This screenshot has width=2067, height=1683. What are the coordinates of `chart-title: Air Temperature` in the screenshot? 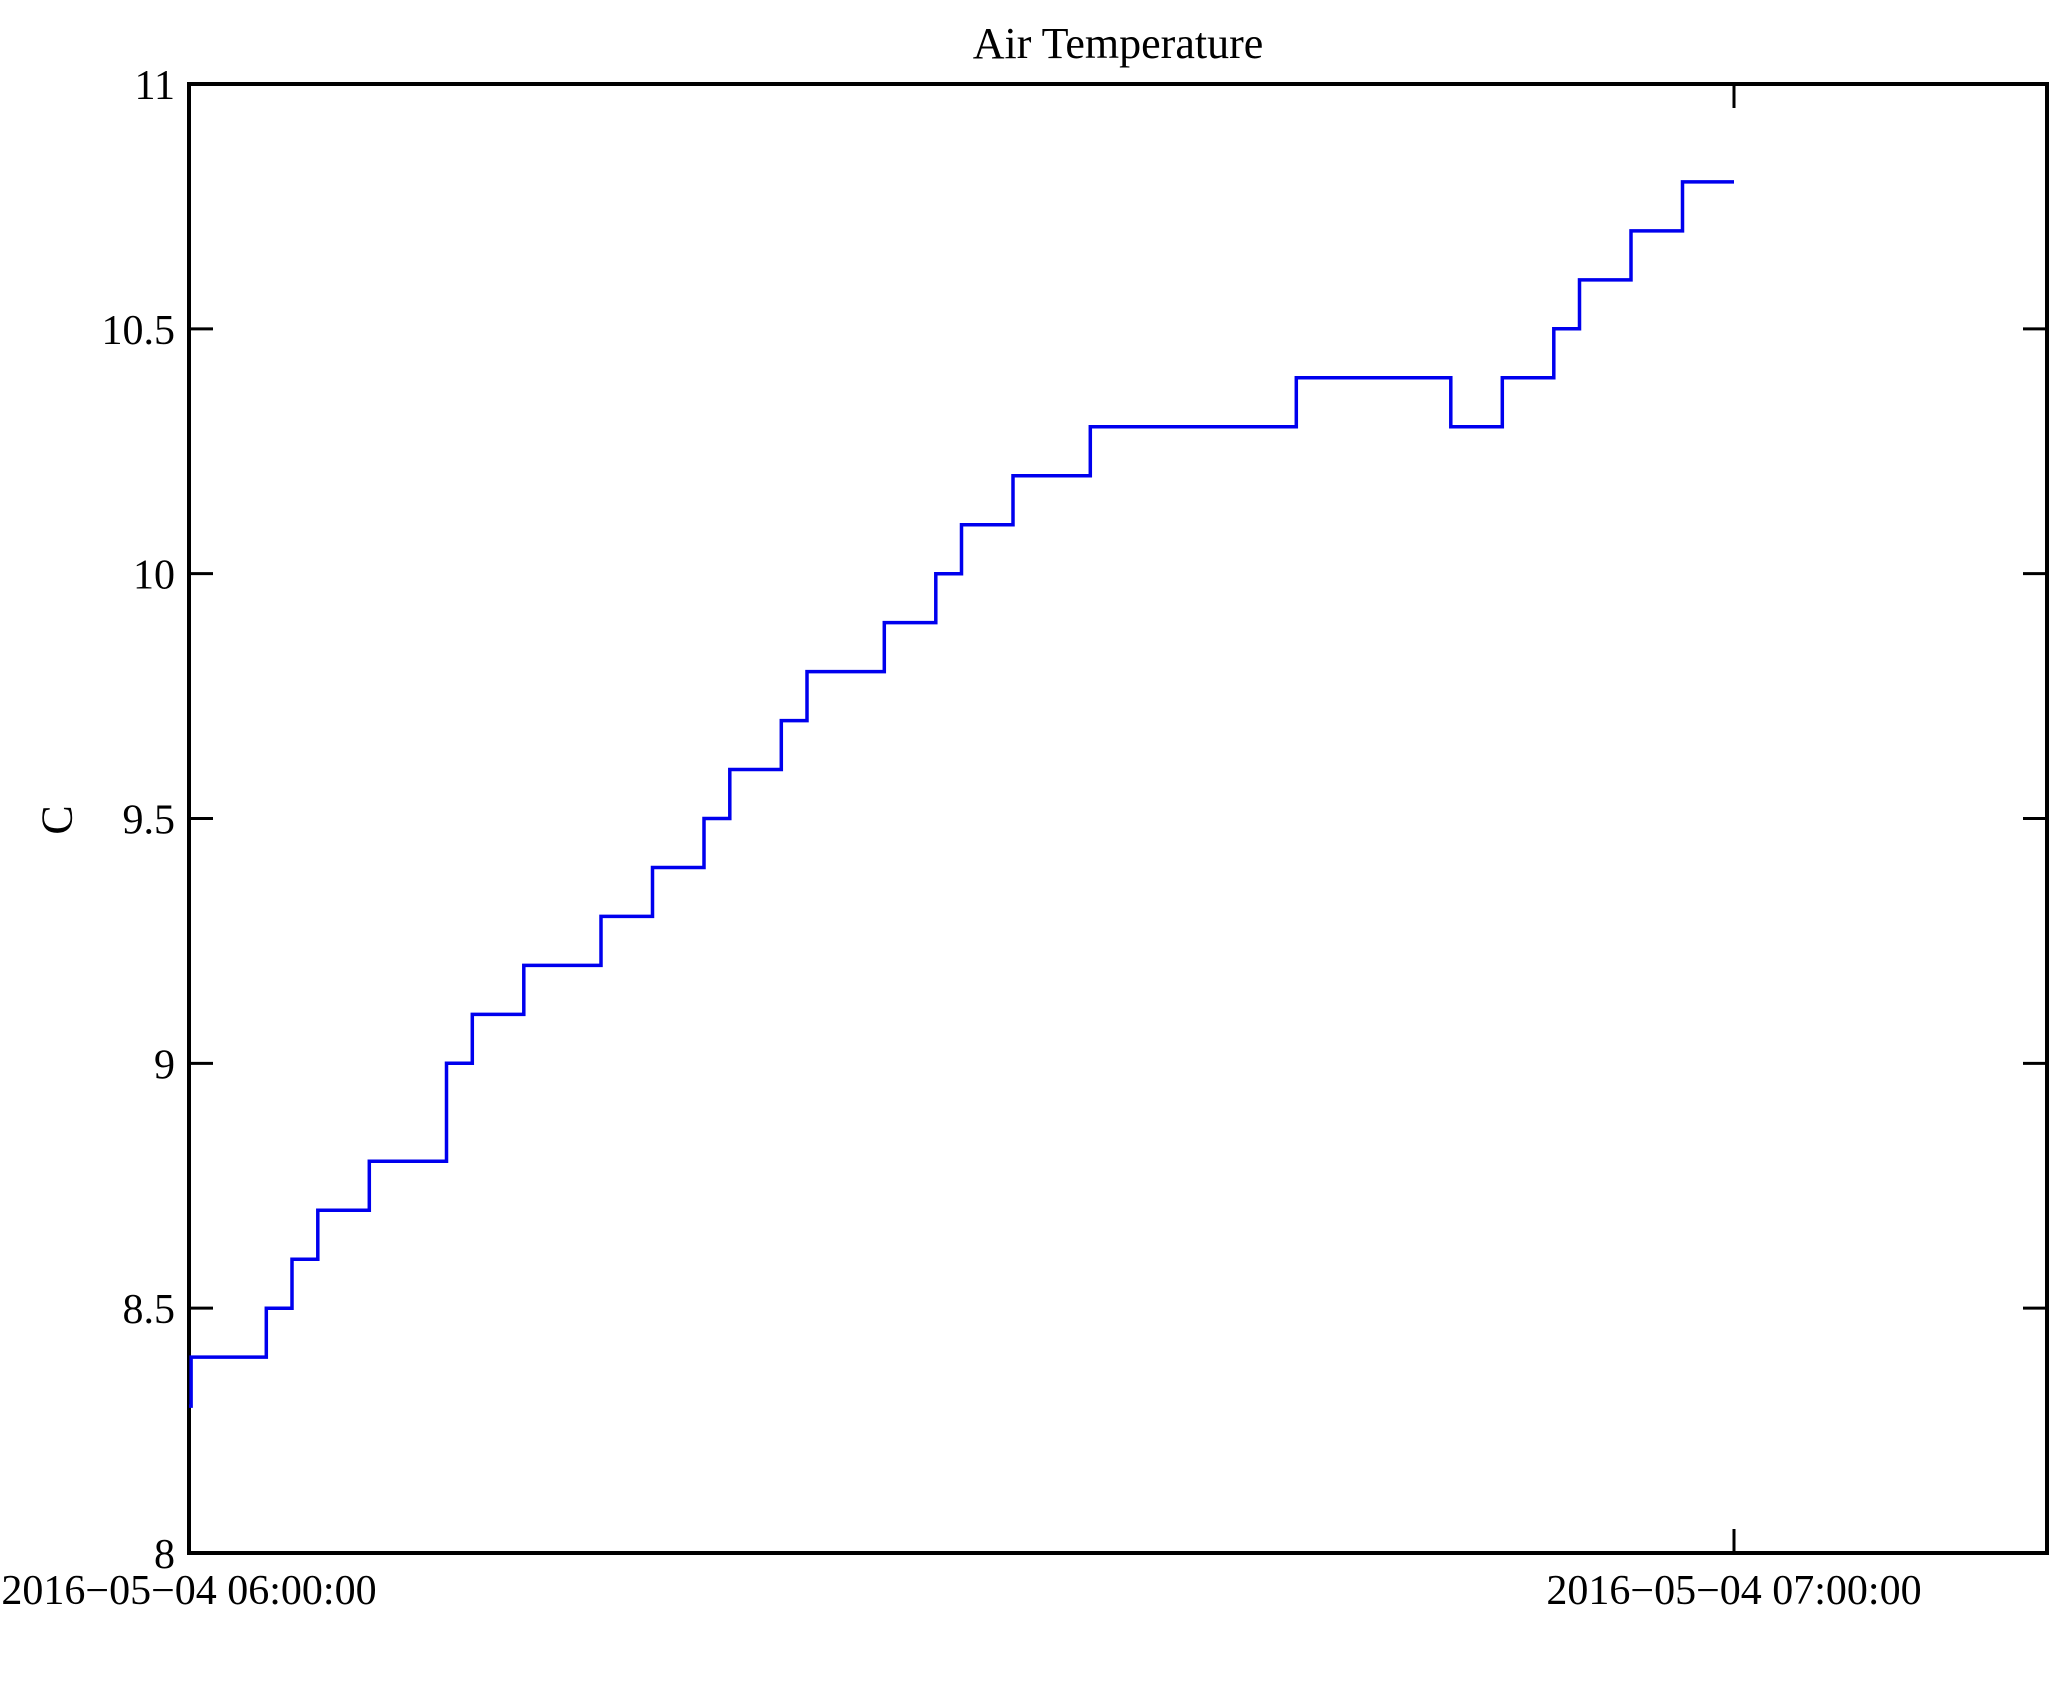 It's located at (1118, 43).